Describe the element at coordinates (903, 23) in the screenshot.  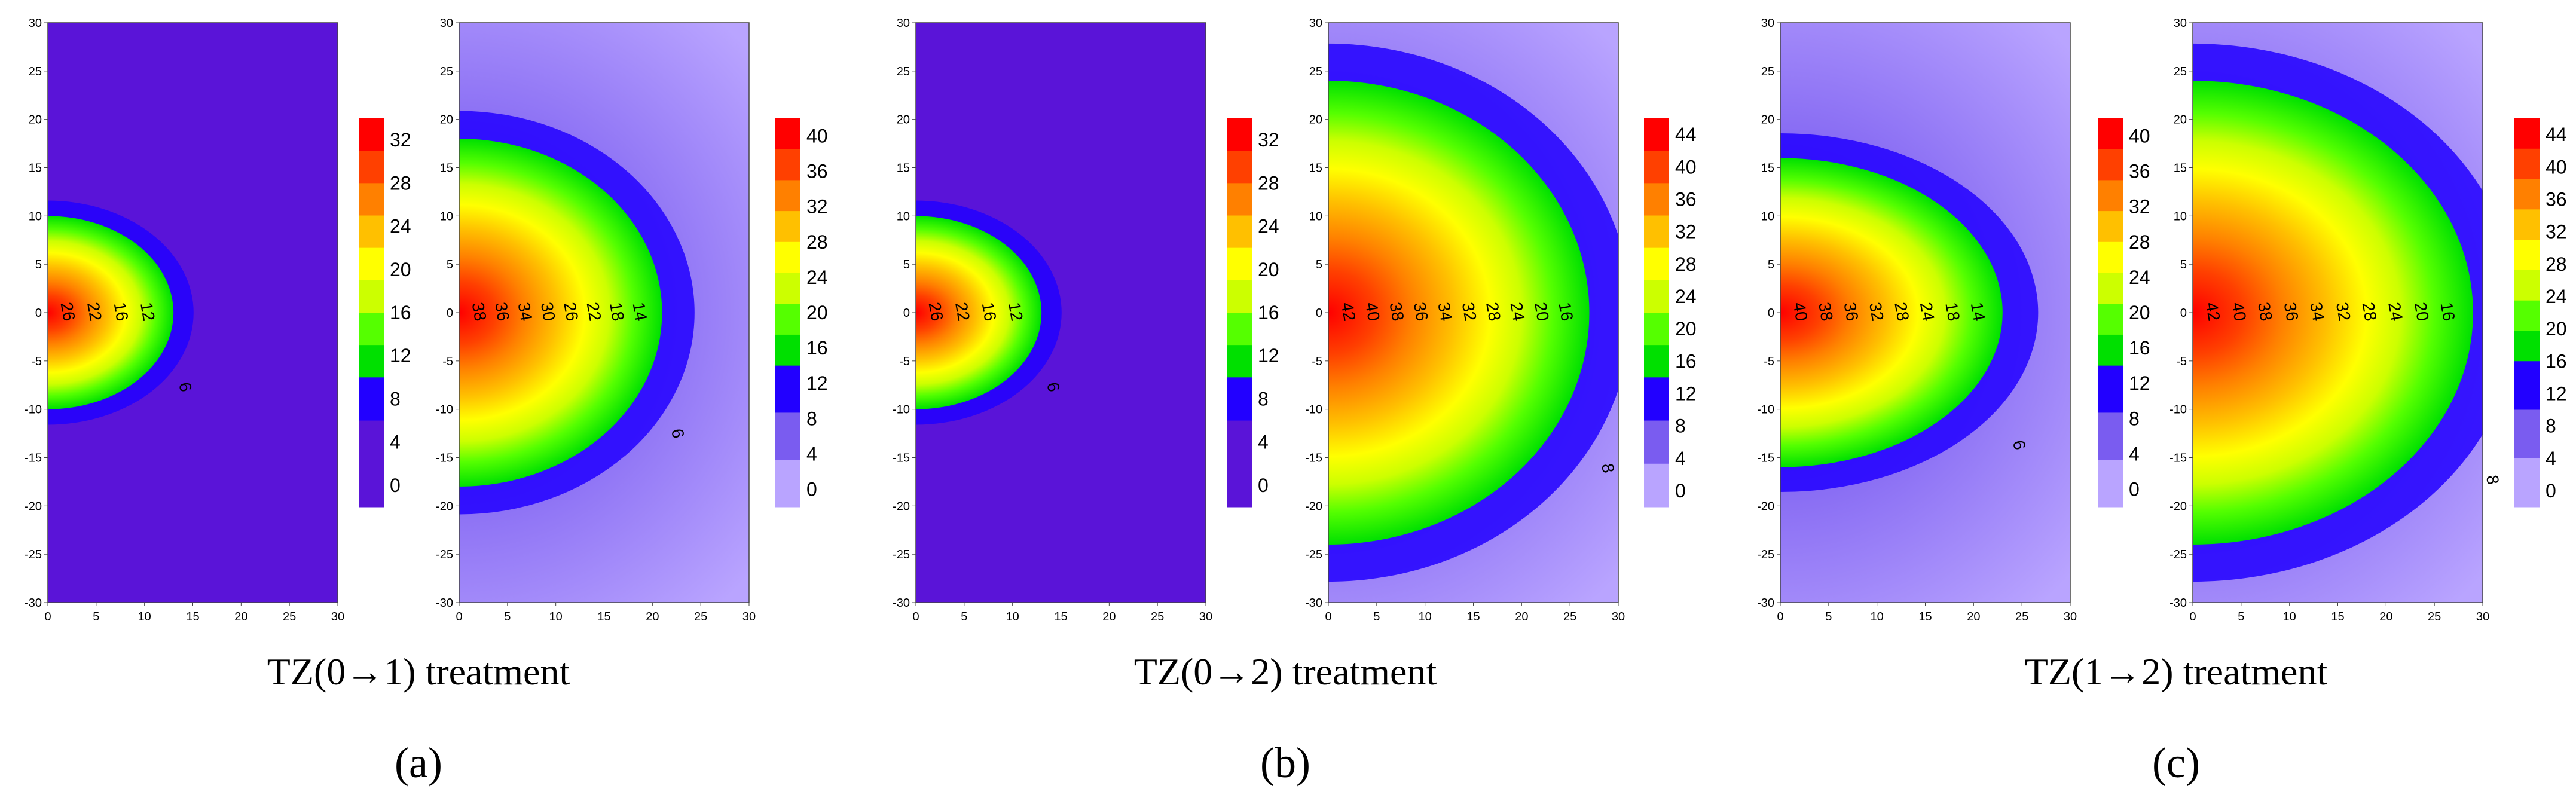
I see `y-tick-label: 30` at that location.